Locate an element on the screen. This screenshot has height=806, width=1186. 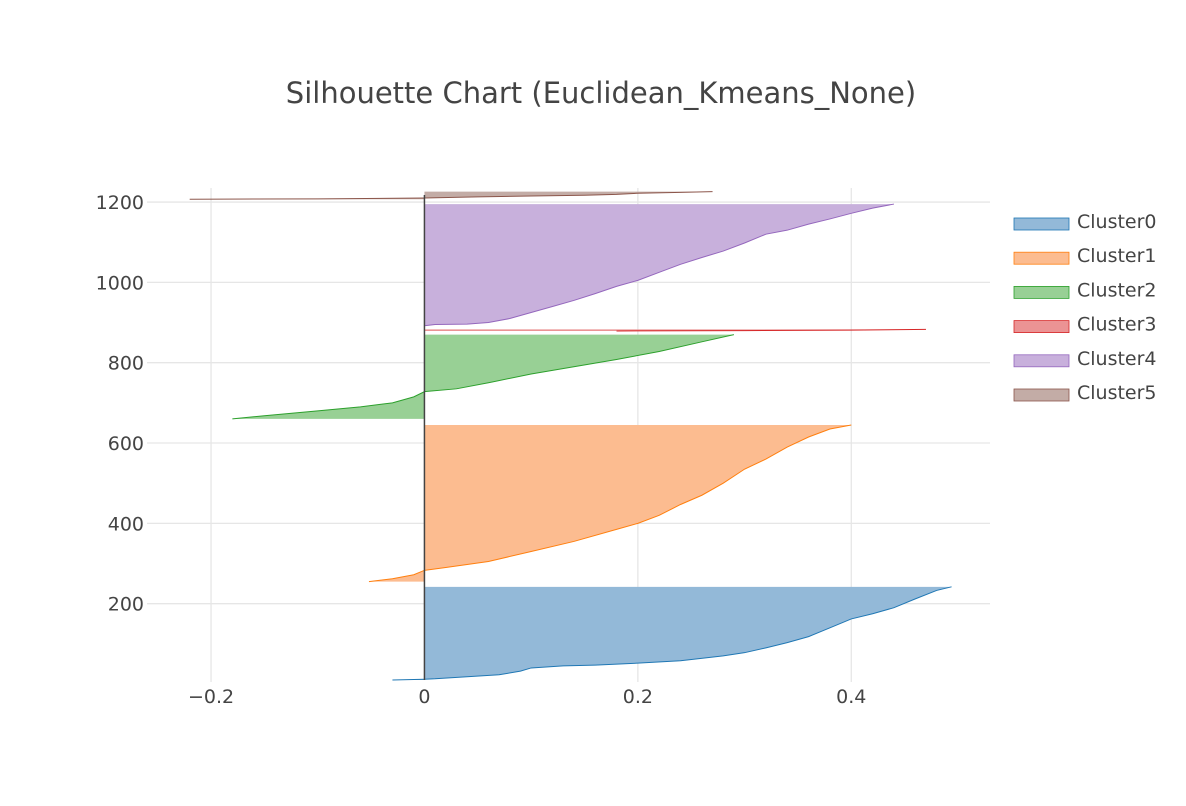
series-line-cluster3 is located at coordinates (771, 330).